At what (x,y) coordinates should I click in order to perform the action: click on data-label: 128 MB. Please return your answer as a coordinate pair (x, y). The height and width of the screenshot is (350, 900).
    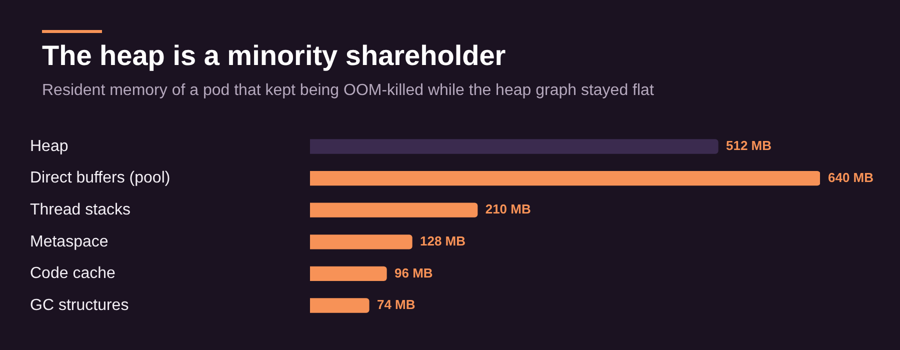
    Looking at the image, I should click on (443, 240).